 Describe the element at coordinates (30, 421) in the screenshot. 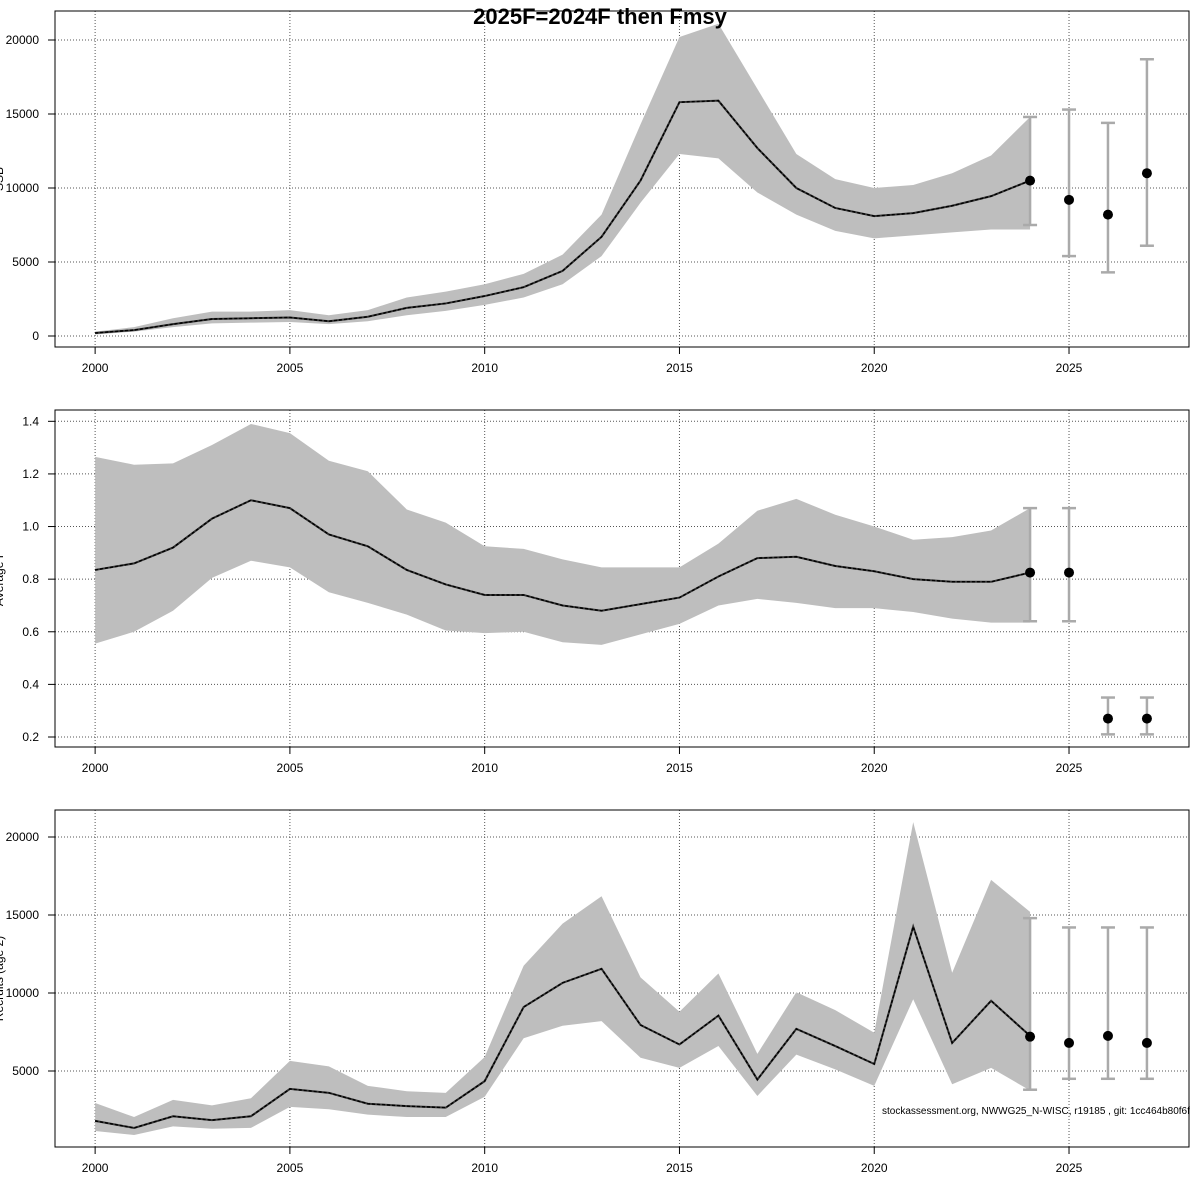

I see `y-tick-label: 1.4` at that location.